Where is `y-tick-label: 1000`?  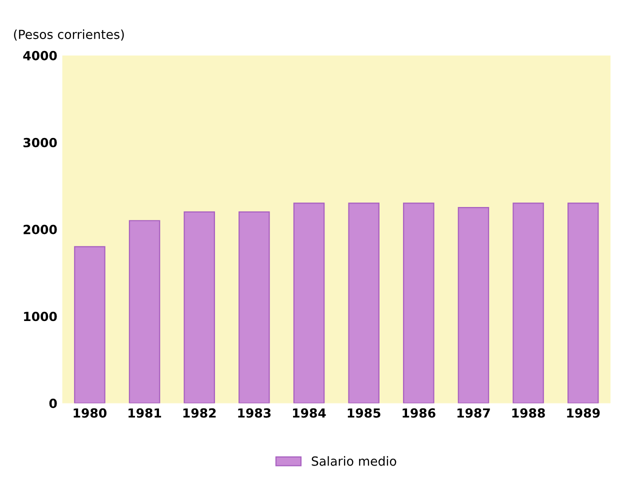 y-tick-label: 1000 is located at coordinates (40, 317).